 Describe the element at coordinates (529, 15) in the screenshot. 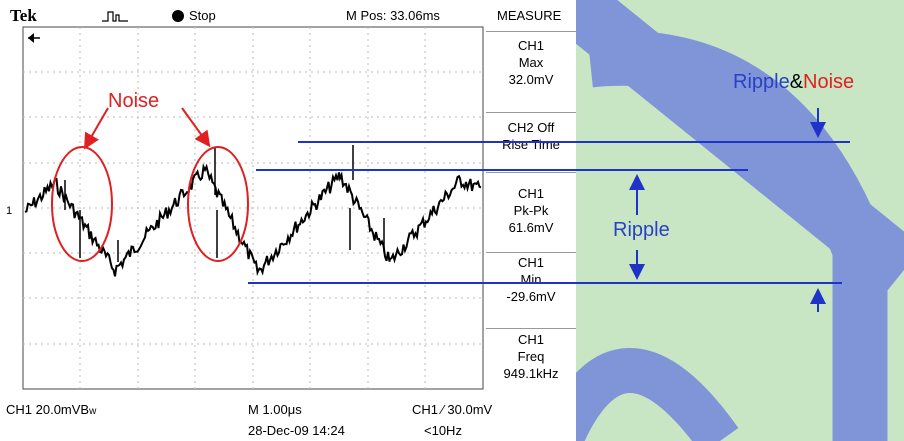

I see `measure-menu-title: MEASURE` at that location.